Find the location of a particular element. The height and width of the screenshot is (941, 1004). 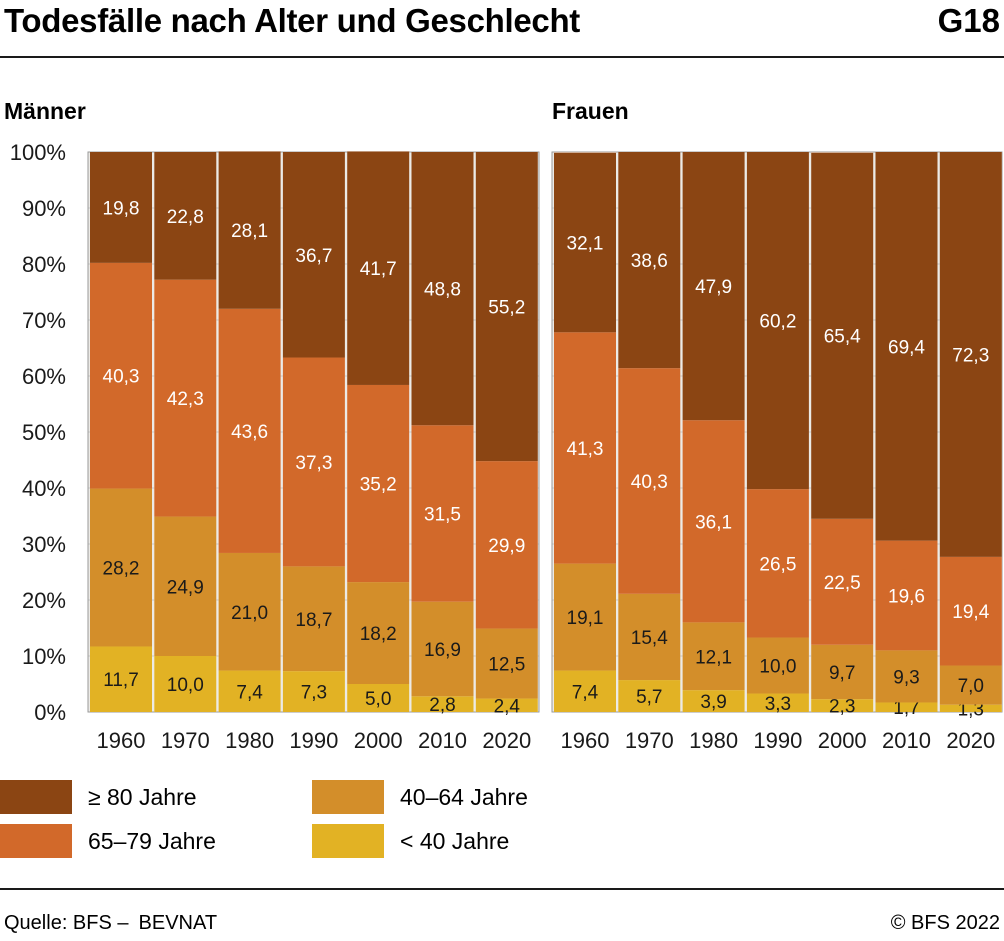

bar-data-label: 12,5 is located at coordinates (506, 665).